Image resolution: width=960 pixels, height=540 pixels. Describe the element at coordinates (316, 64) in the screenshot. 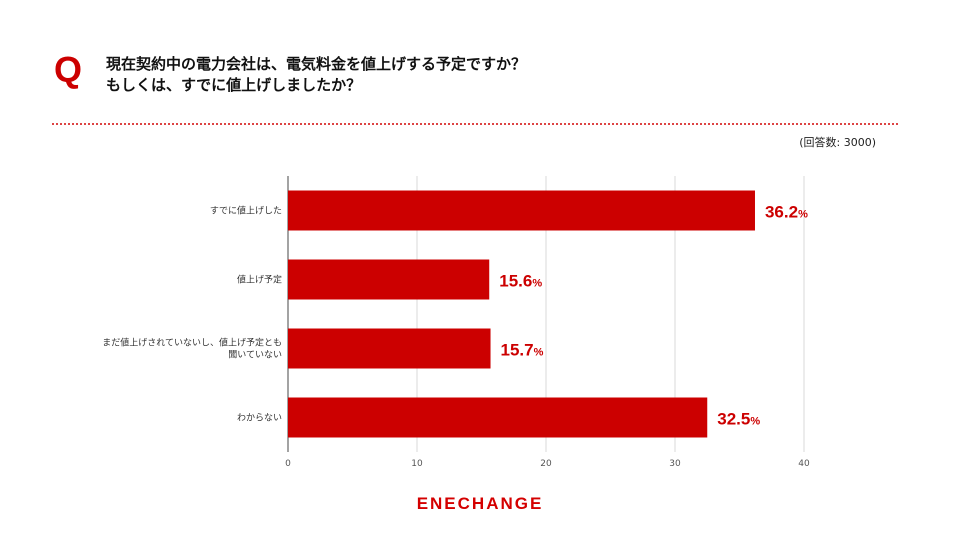

I see `question-line-1: 現在契約中の電力会社は、電気料金を値上げする予定ですか？` at that location.